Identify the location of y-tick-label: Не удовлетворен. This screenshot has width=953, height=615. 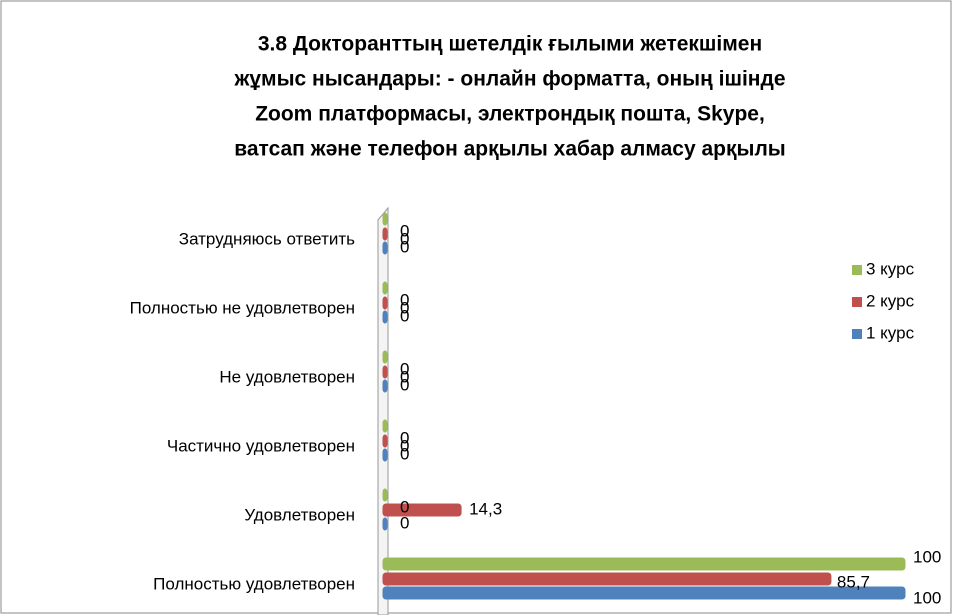
(287, 376).